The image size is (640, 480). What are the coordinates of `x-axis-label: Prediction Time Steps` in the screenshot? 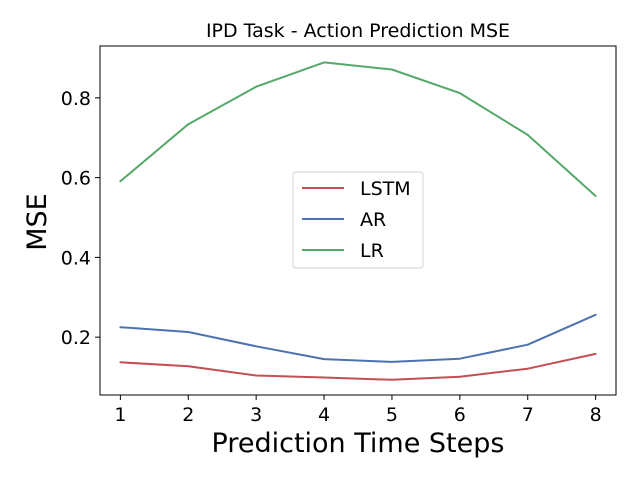 It's located at (358, 443).